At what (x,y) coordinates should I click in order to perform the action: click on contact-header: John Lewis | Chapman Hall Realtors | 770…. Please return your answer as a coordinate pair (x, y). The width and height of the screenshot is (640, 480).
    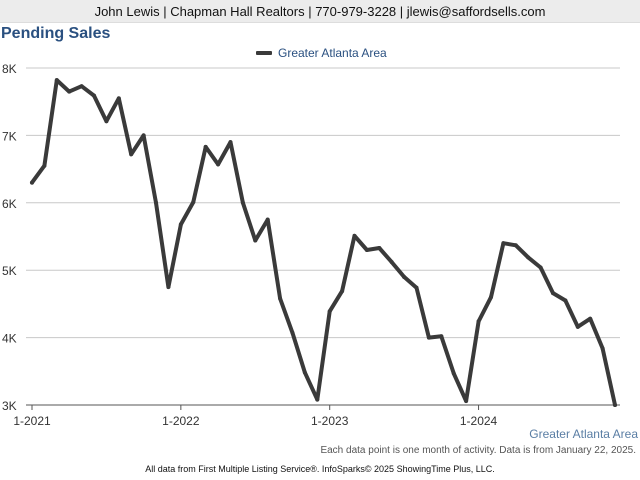
    Looking at the image, I should click on (320, 11).